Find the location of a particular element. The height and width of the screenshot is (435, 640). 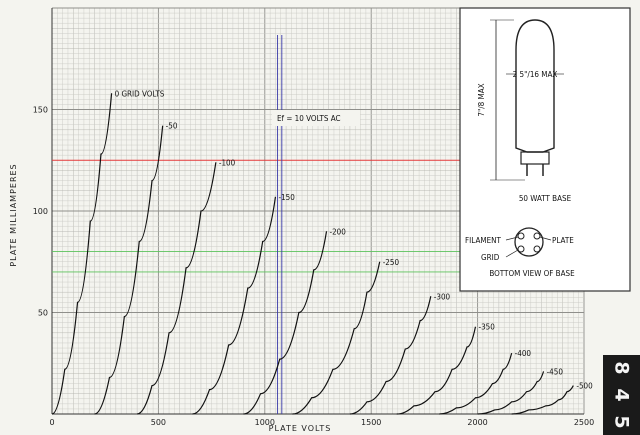

plate-pin-label: PLATE is located at coordinates (563, 240).